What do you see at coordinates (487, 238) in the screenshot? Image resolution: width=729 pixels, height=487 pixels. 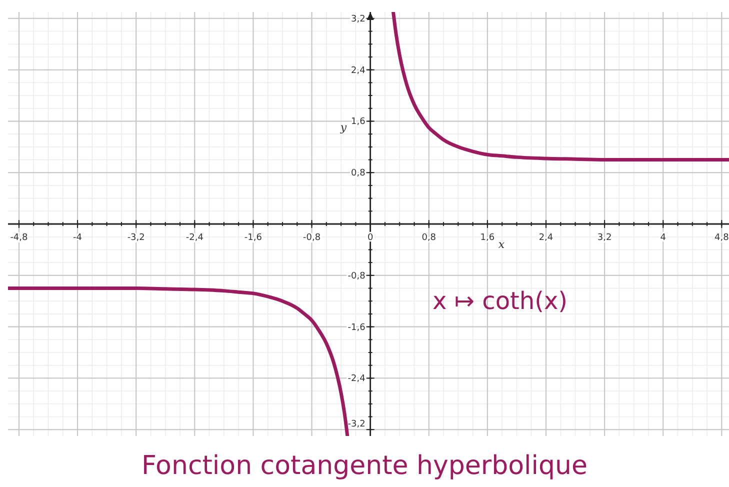 I see `x-tick-label: 1,6` at bounding box center [487, 238].